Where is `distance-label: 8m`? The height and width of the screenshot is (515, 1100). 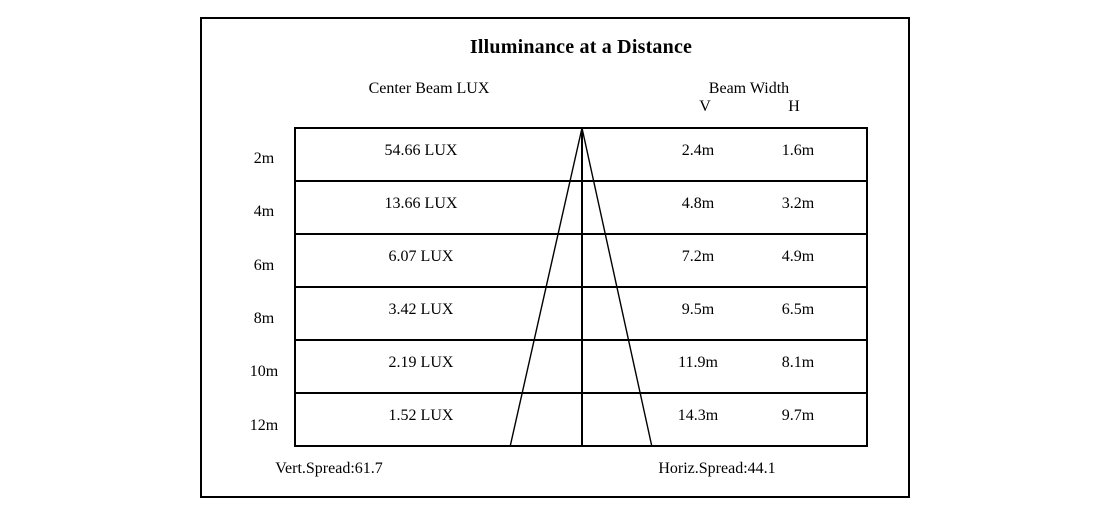
distance-label: 8m is located at coordinates (264, 318).